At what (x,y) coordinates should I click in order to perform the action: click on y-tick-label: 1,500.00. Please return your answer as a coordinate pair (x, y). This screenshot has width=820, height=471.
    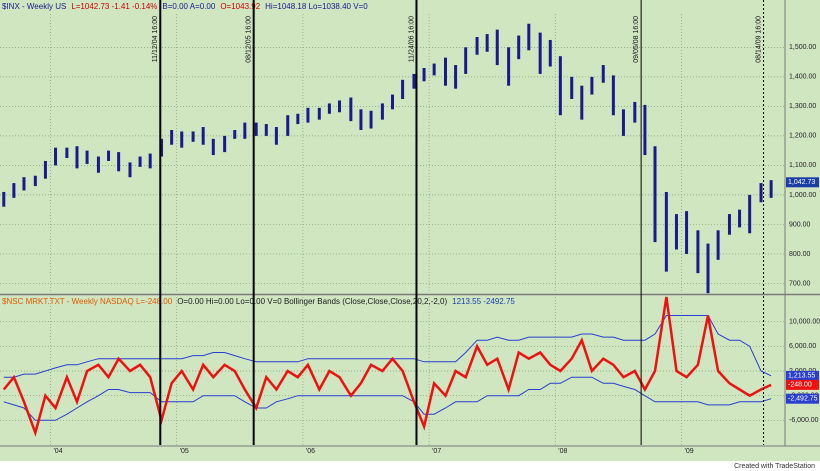
    Looking at the image, I should click on (802, 47).